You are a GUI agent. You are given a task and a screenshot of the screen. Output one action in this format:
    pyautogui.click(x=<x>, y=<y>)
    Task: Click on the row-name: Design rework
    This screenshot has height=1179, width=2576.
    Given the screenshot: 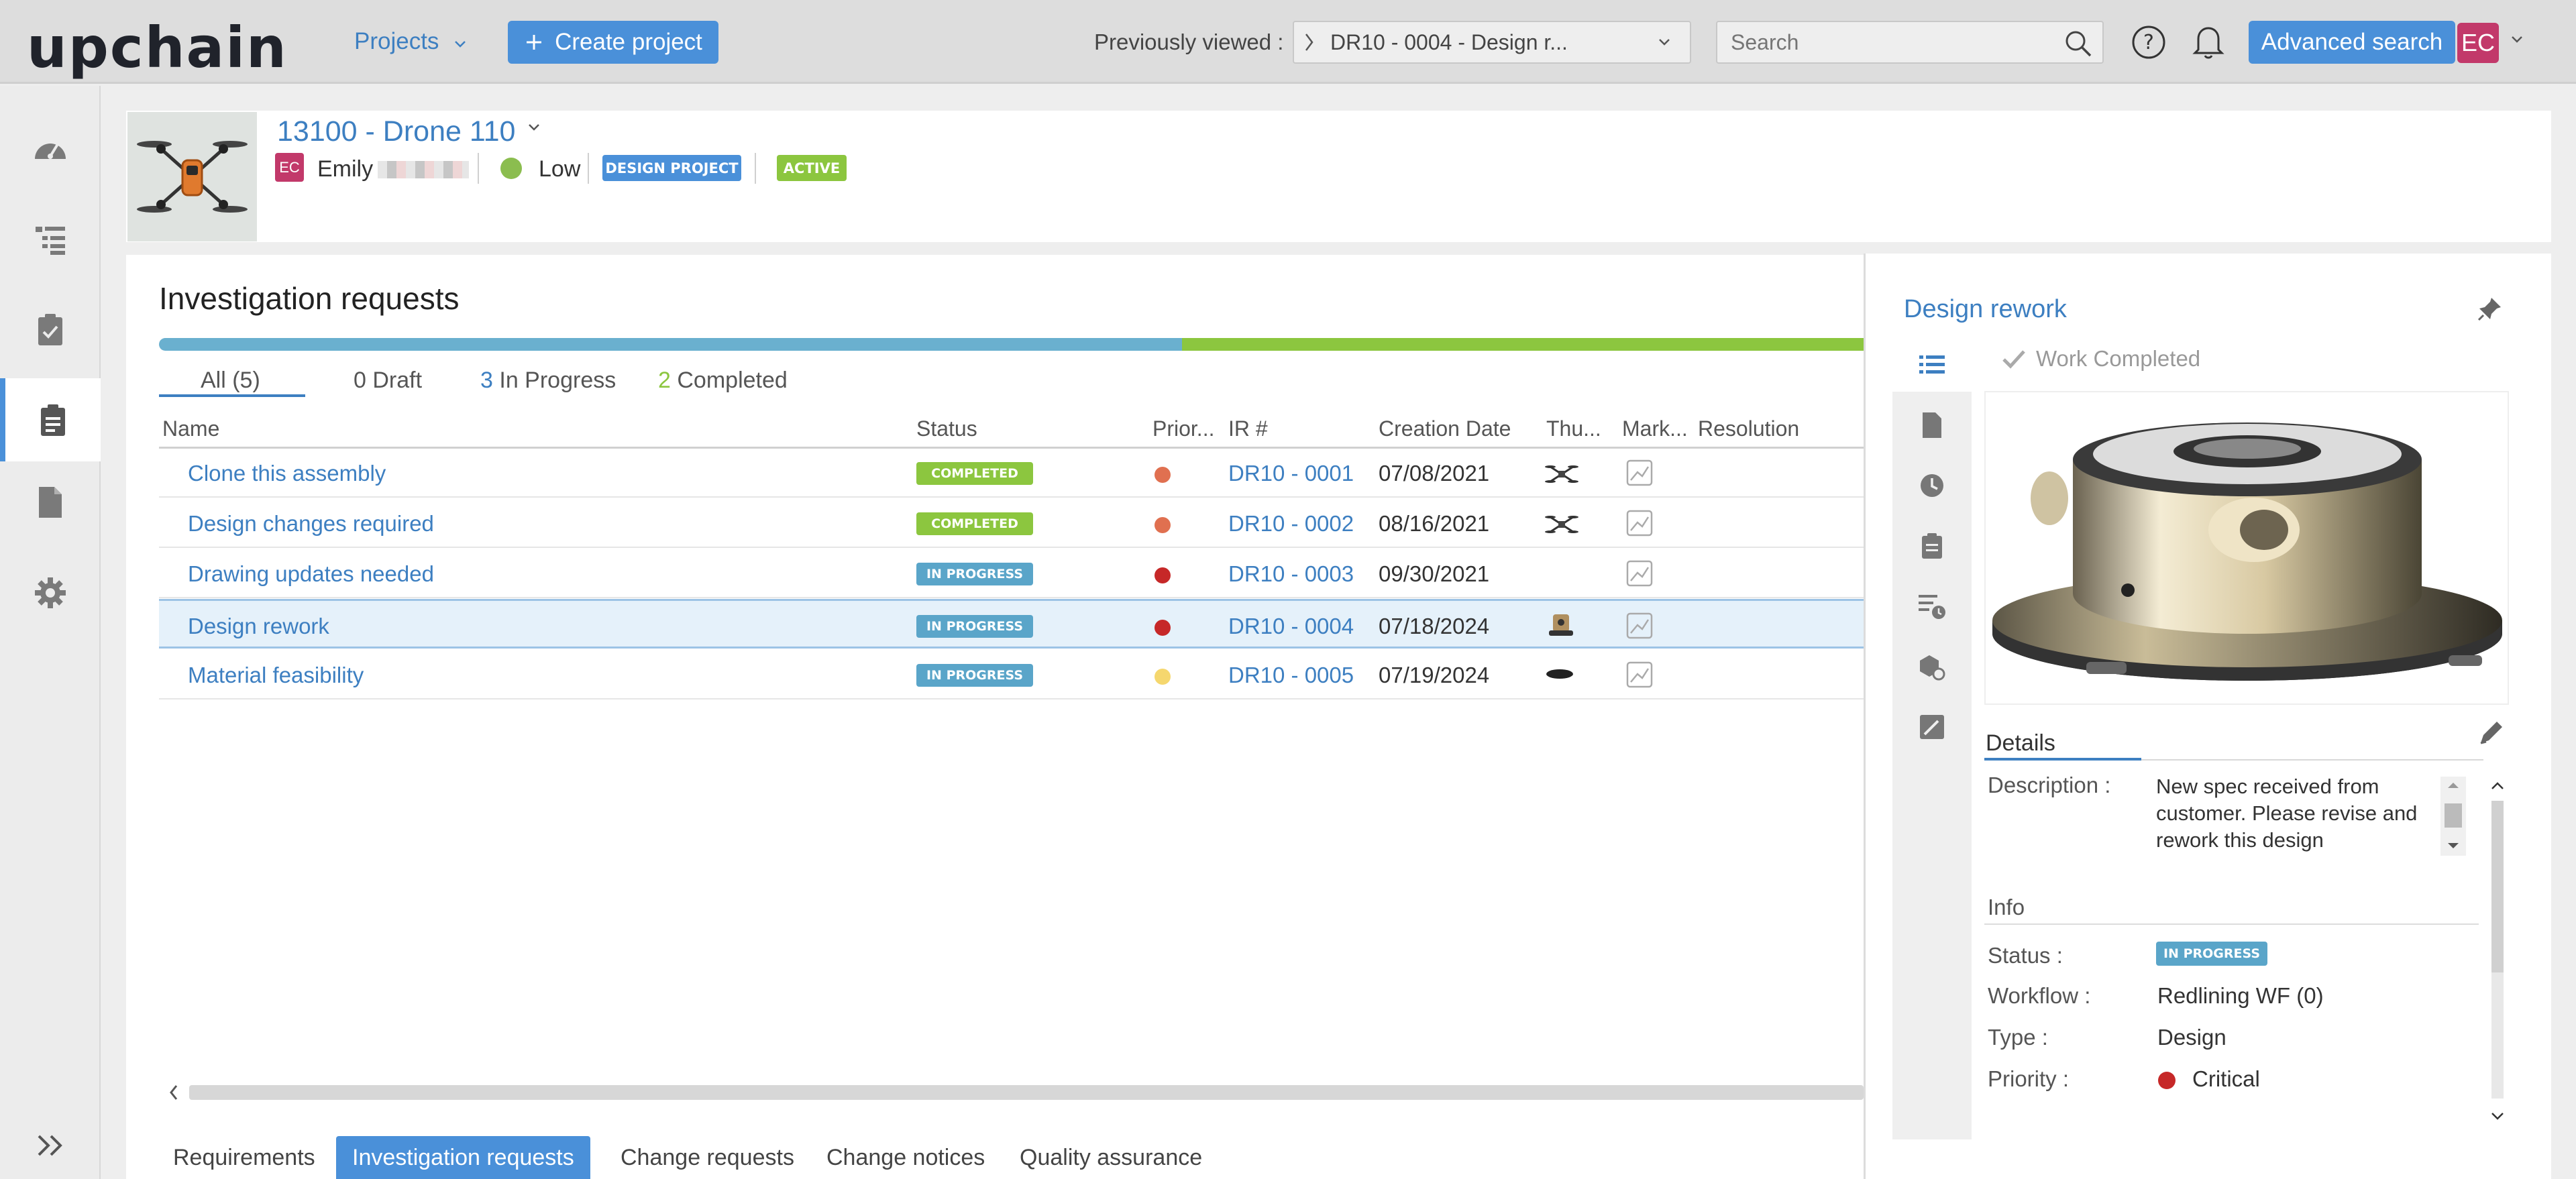 What is the action you would take?
    pyautogui.click(x=258, y=626)
    